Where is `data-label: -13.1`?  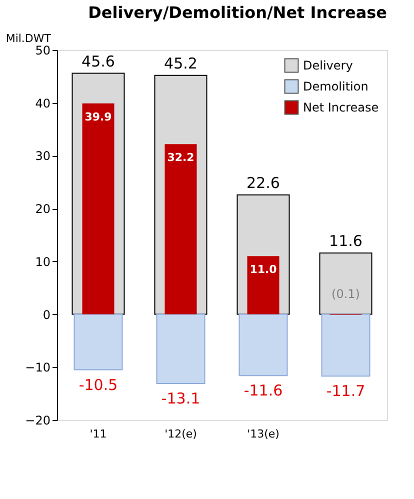 data-label: -13.1 is located at coordinates (180, 399).